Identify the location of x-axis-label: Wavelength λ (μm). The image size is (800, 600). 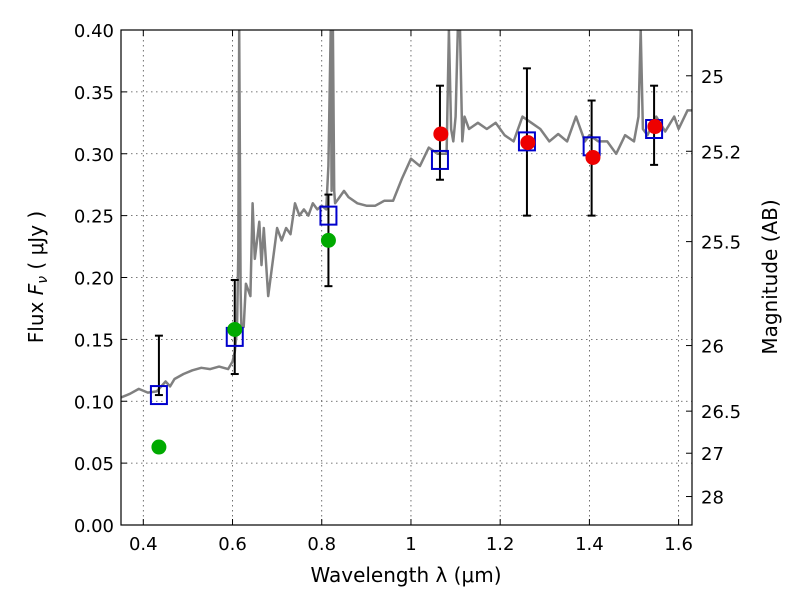
(405, 575).